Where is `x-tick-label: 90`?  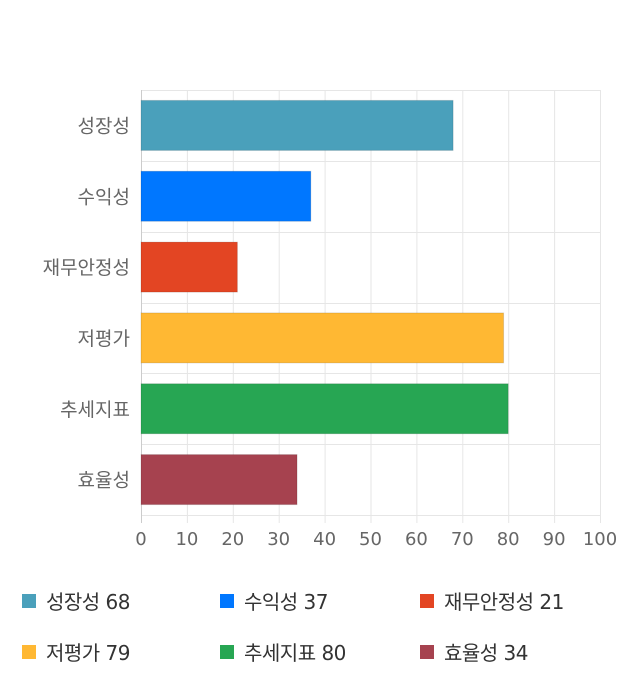 x-tick-label: 90 is located at coordinates (554, 539).